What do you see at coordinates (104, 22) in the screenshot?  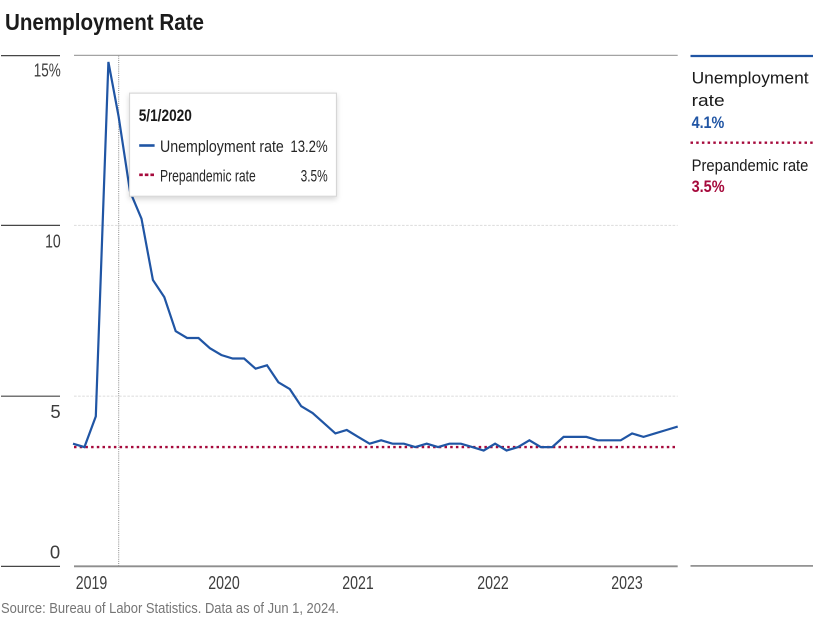 I see `svg-text: Unemployment Rate` at bounding box center [104, 22].